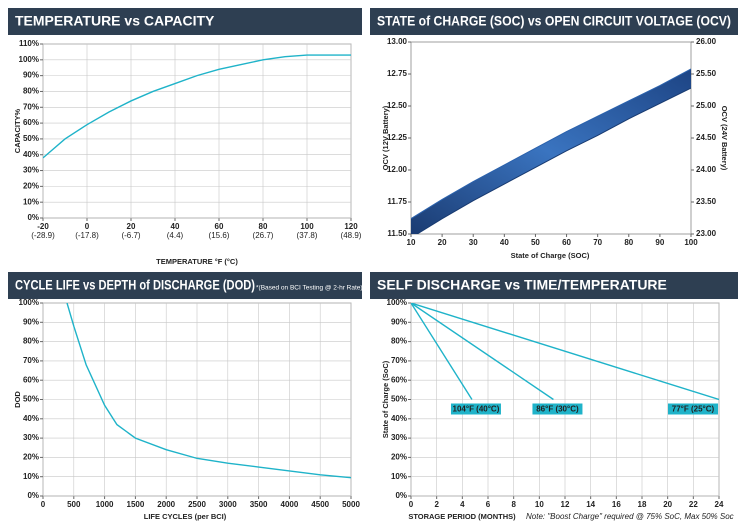 This screenshot has height=529, width=746. What do you see at coordinates (351, 235) in the screenshot?
I see `x-tick-sublabel: (48.9)` at bounding box center [351, 235].